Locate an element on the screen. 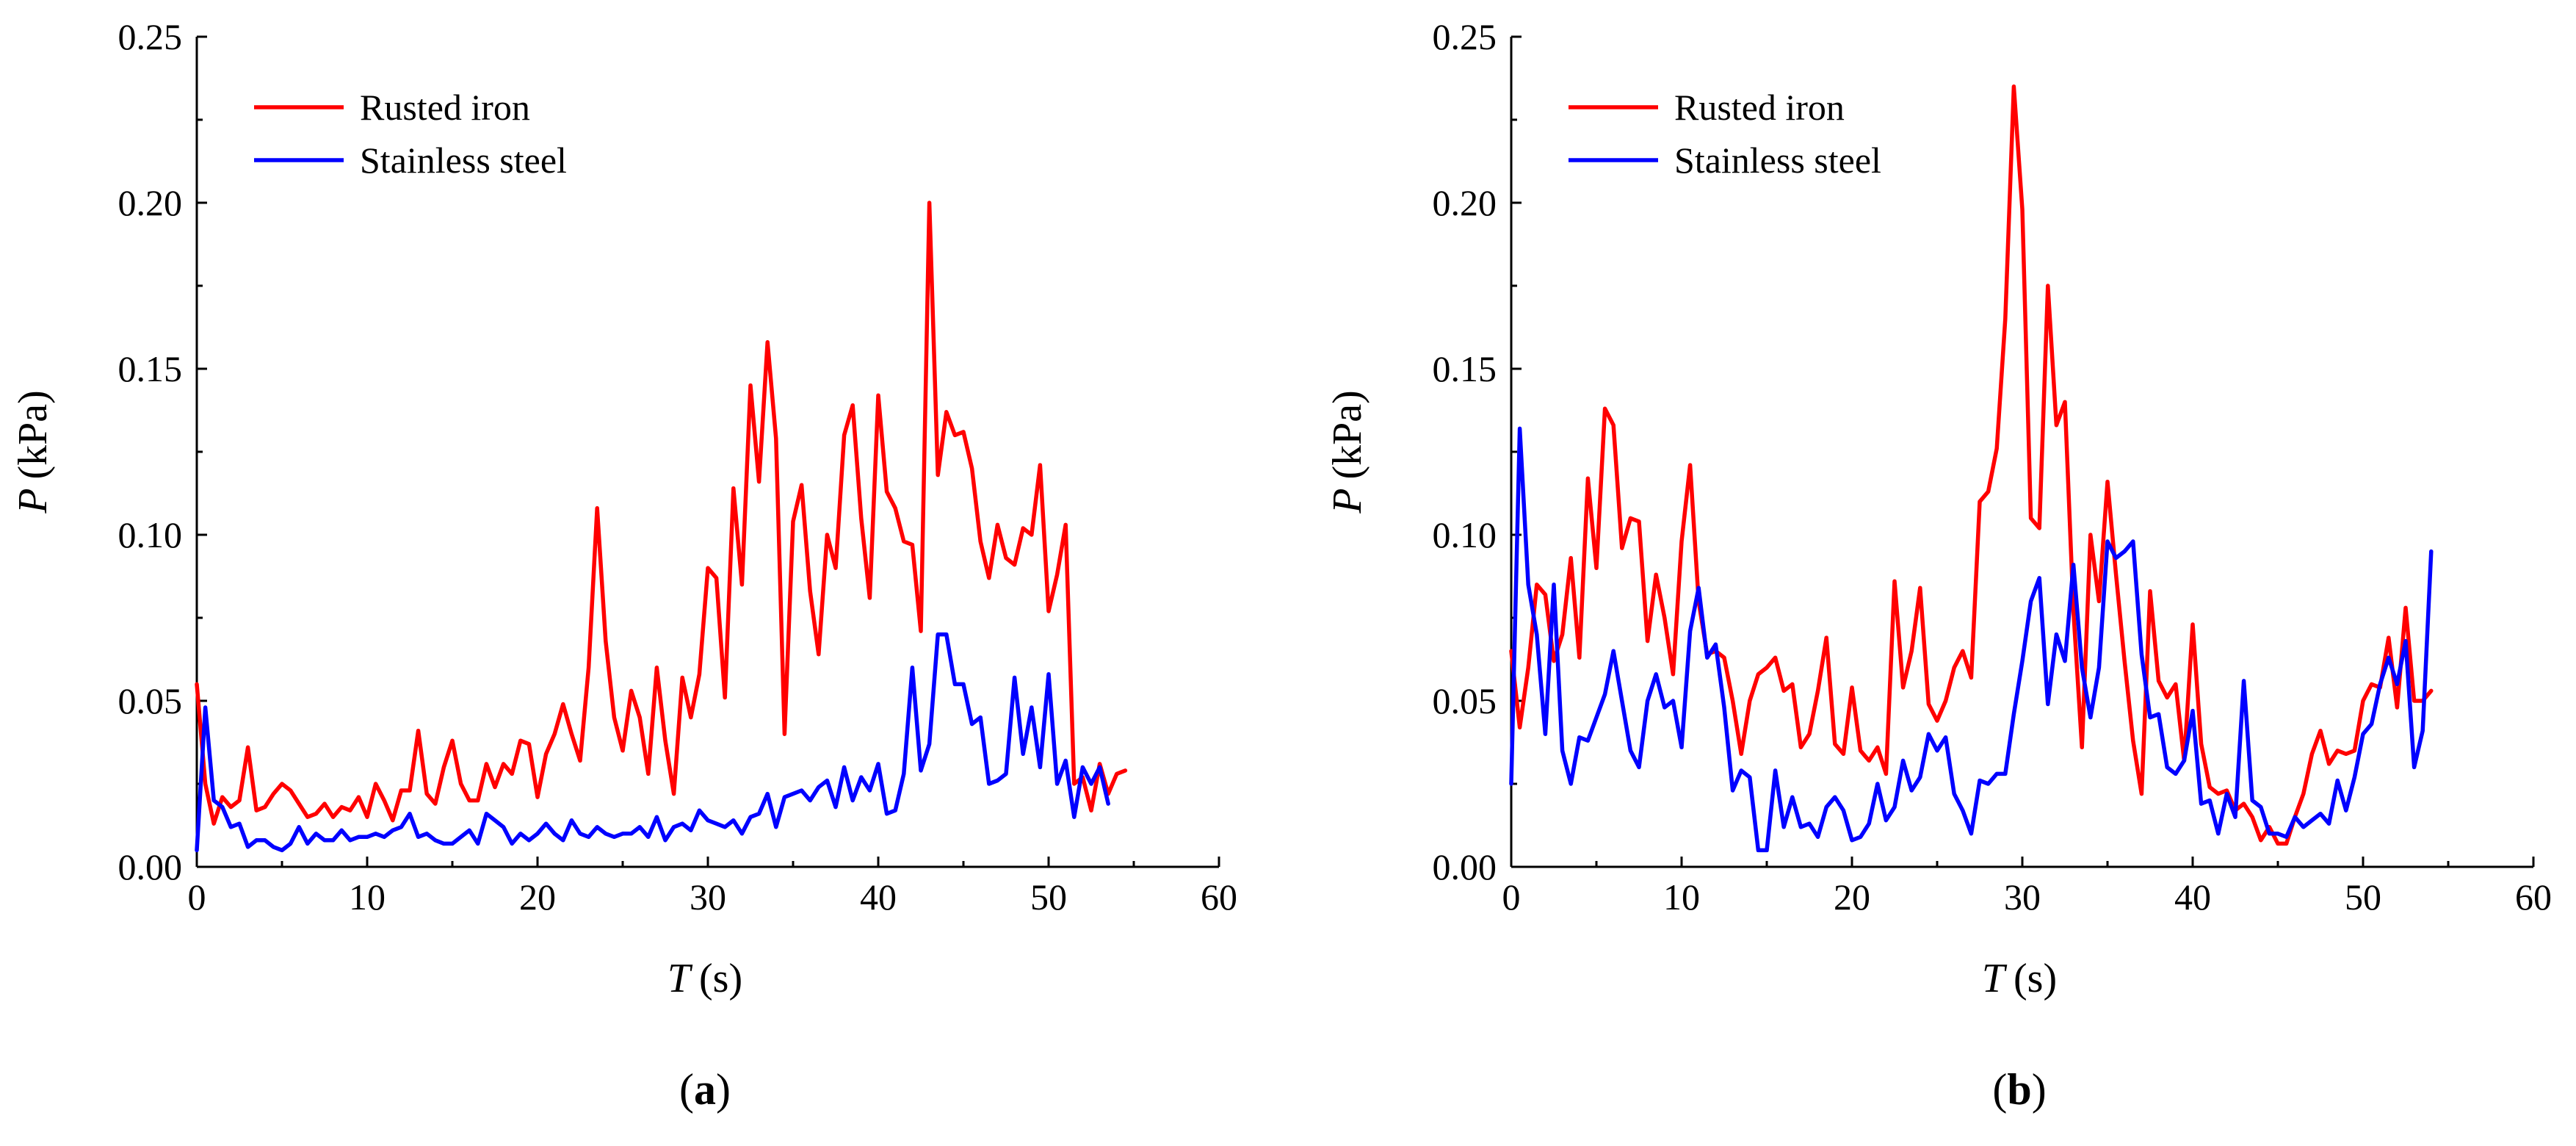  y-tick-label-a: 0.20 is located at coordinates (150, 203).